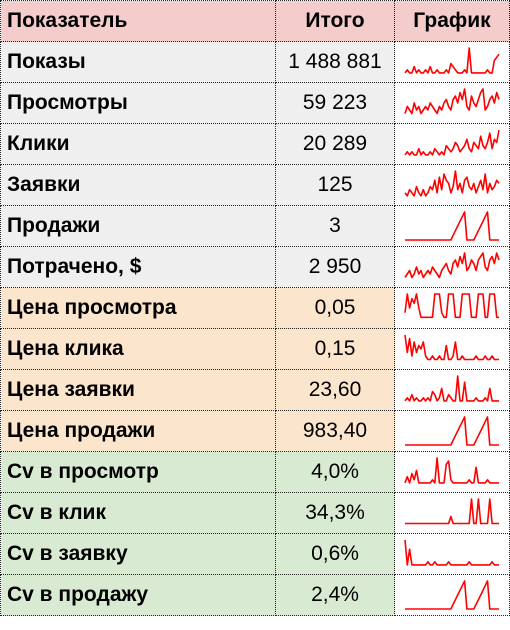 The width and height of the screenshot is (510, 630). Describe the element at coordinates (335, 62) in the screenshot. I see `metric-total: 1 488 881` at that location.